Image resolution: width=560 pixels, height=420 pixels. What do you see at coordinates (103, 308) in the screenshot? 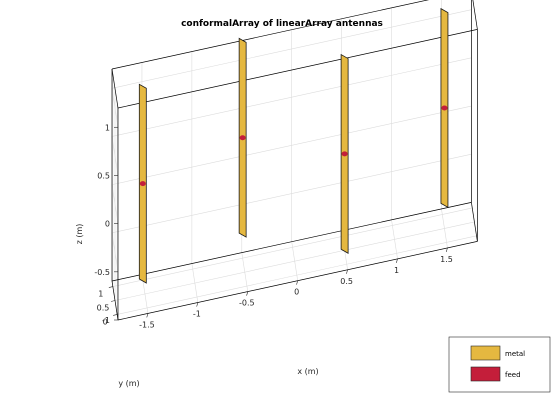
I see `y-tick-label-1: 0.5` at bounding box center [103, 308].